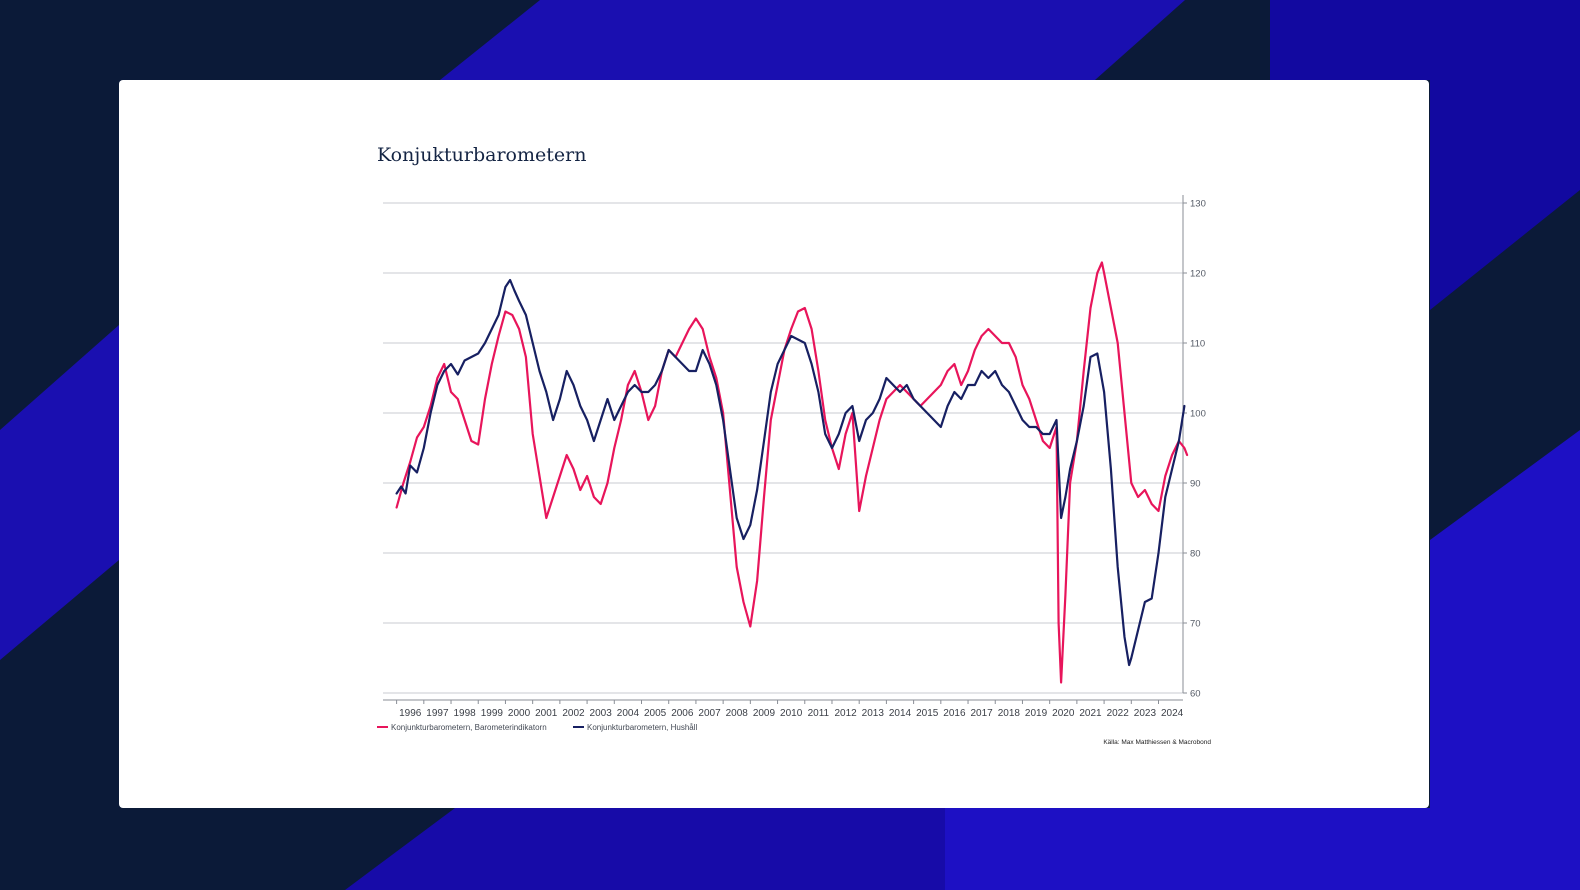 The height and width of the screenshot is (890, 1580). Describe the element at coordinates (519, 713) in the screenshot. I see `x-tick-label: 2000` at that location.